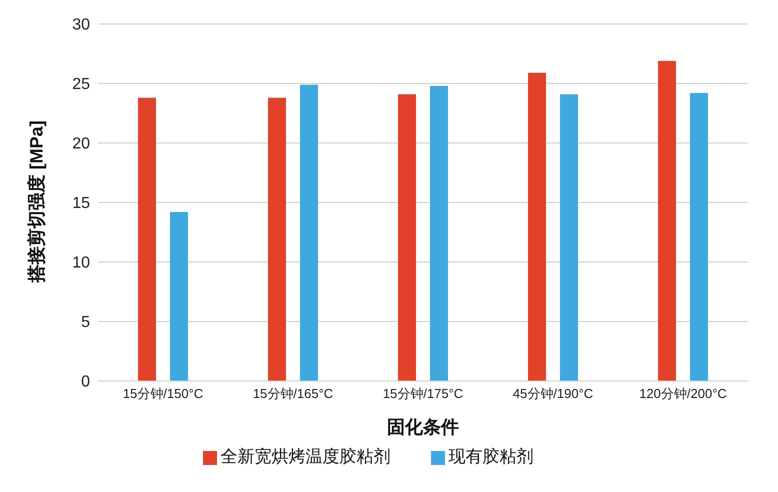  Describe the element at coordinates (85, 323) in the screenshot. I see `y-tick-label: 5` at that location.